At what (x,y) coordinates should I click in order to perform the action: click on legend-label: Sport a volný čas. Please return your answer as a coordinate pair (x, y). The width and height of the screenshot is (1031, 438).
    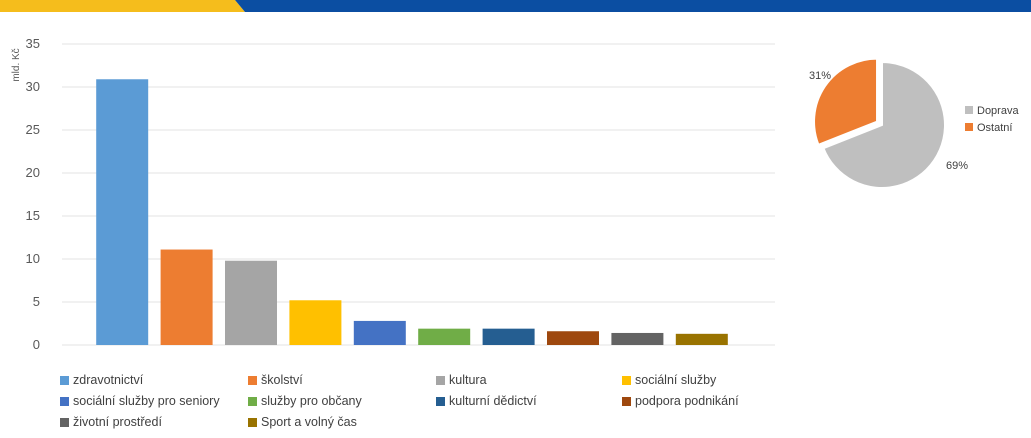
    Looking at the image, I should click on (309, 422).